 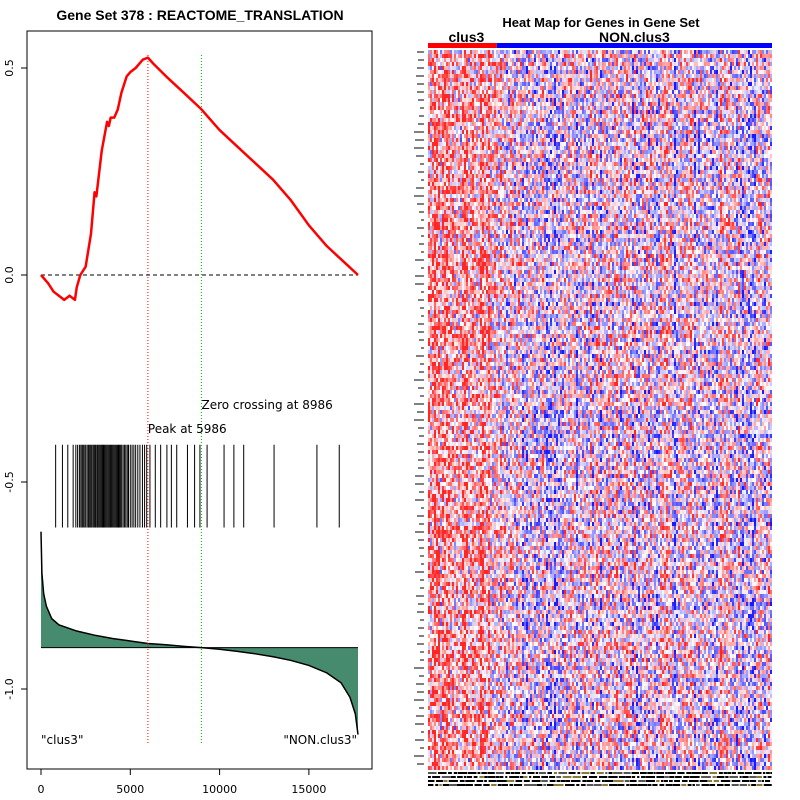 I want to click on y-tick-label: -0.5, so click(x=9, y=481).